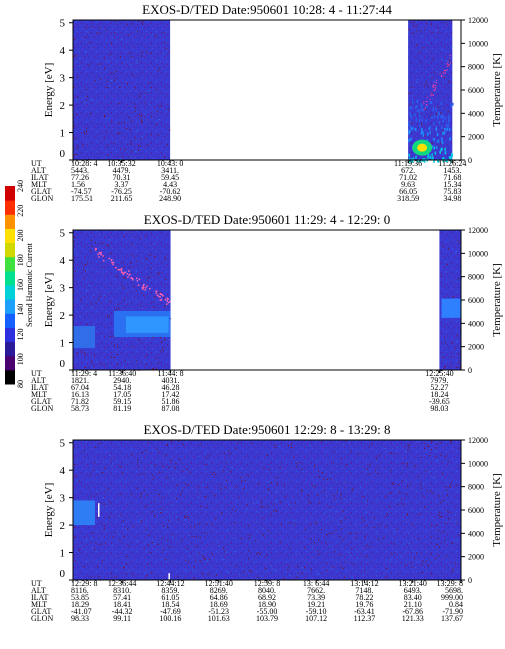  I want to click on y2-tick-label: 10000, so click(478, 43).